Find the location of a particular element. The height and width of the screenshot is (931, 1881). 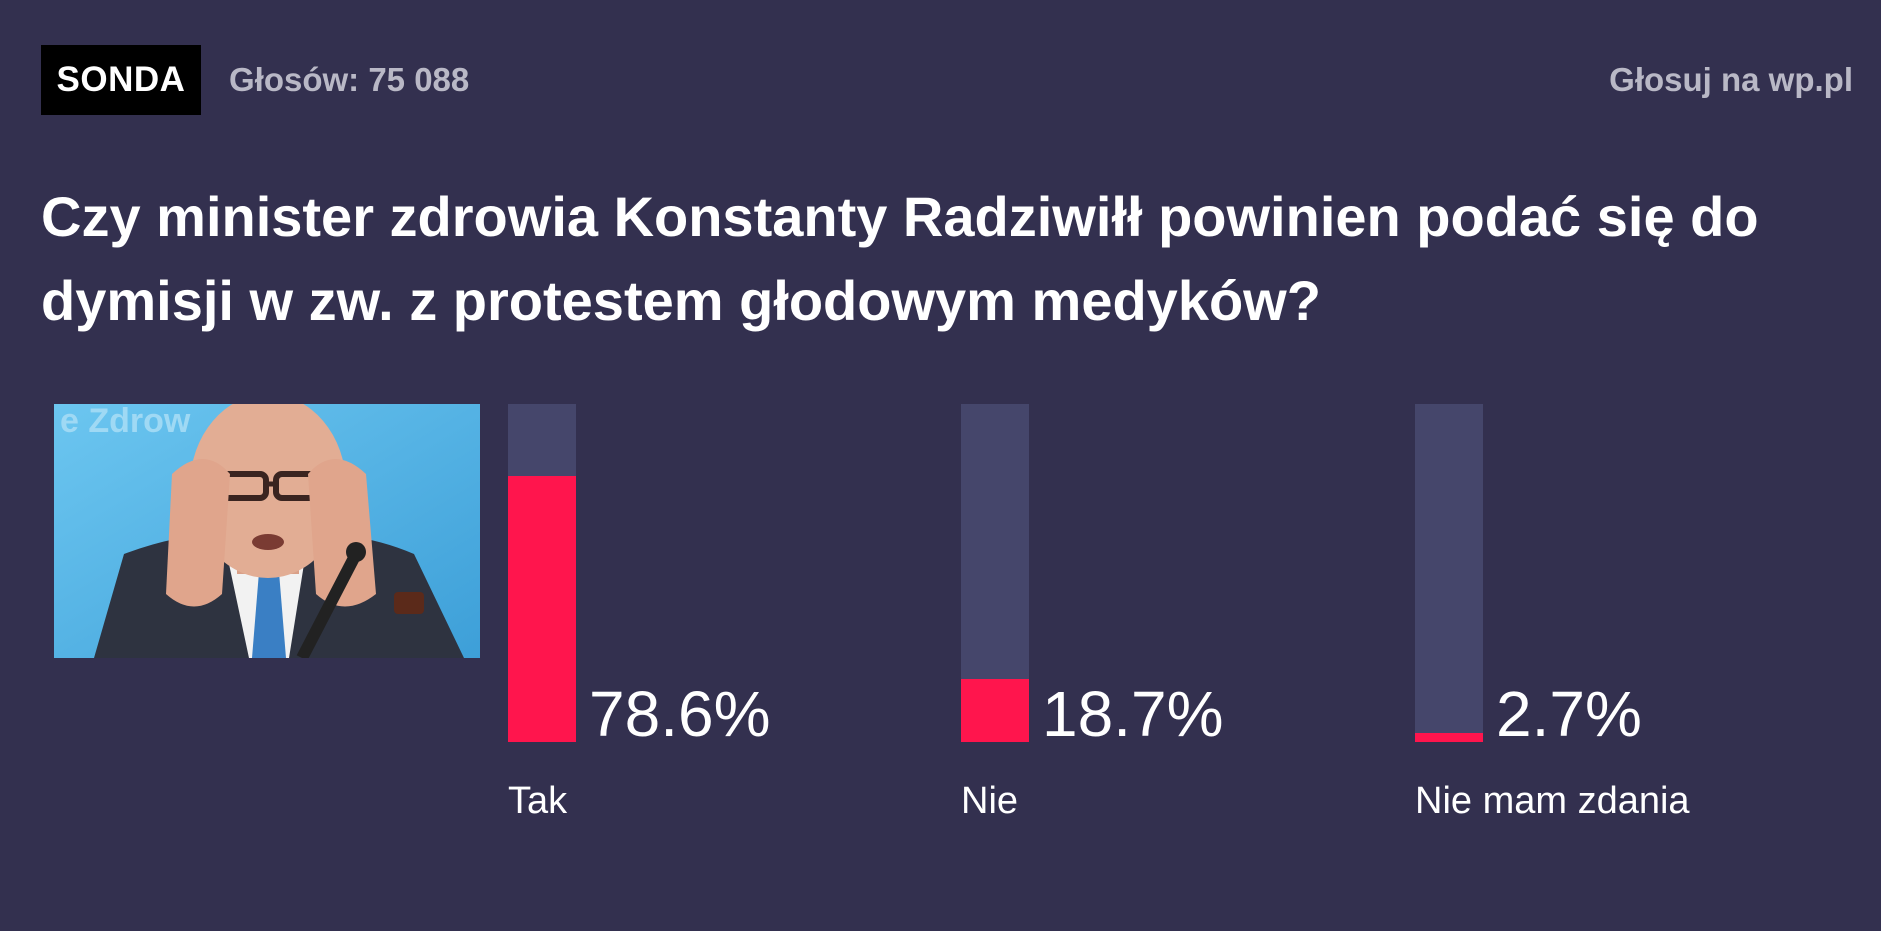

sonda-badge: SONDA is located at coordinates (121, 80).